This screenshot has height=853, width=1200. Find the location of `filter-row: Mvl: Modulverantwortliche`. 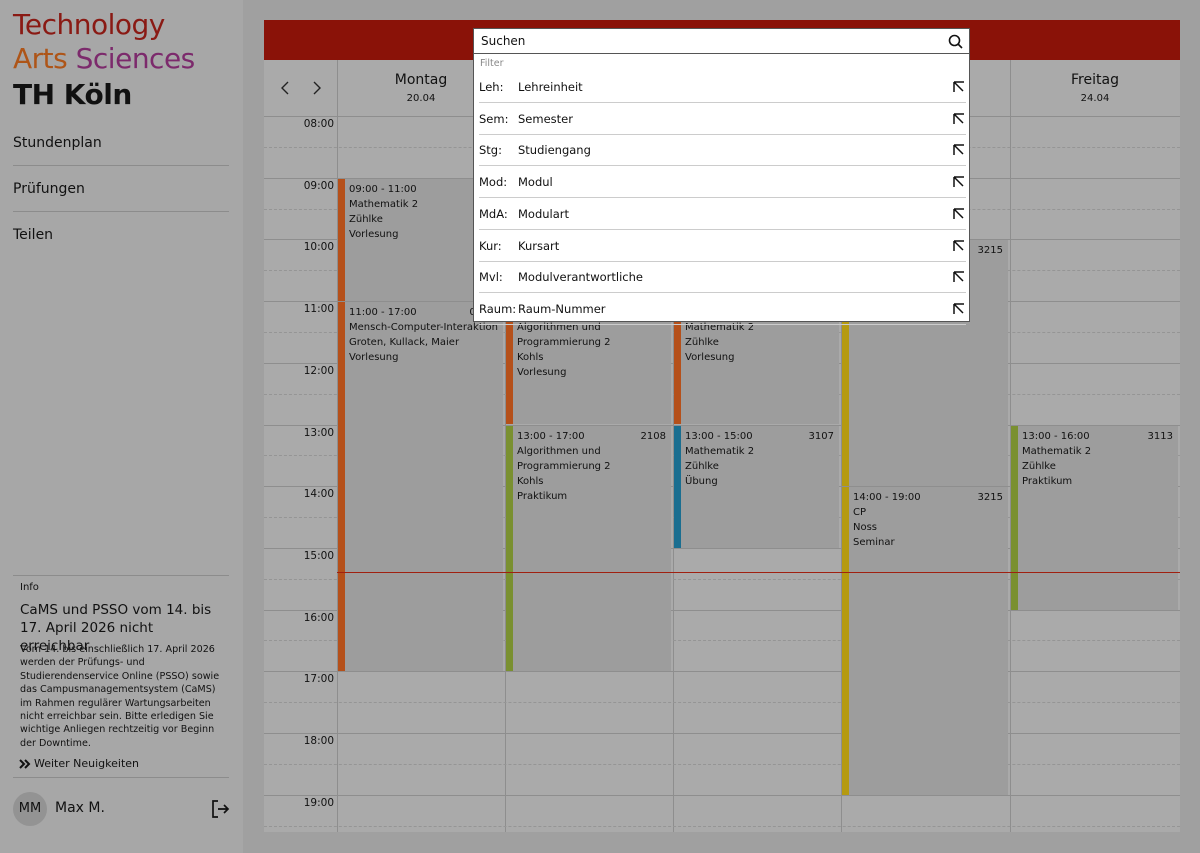

filter-row: Mvl: Modulverantwortliche is located at coordinates (722, 277).